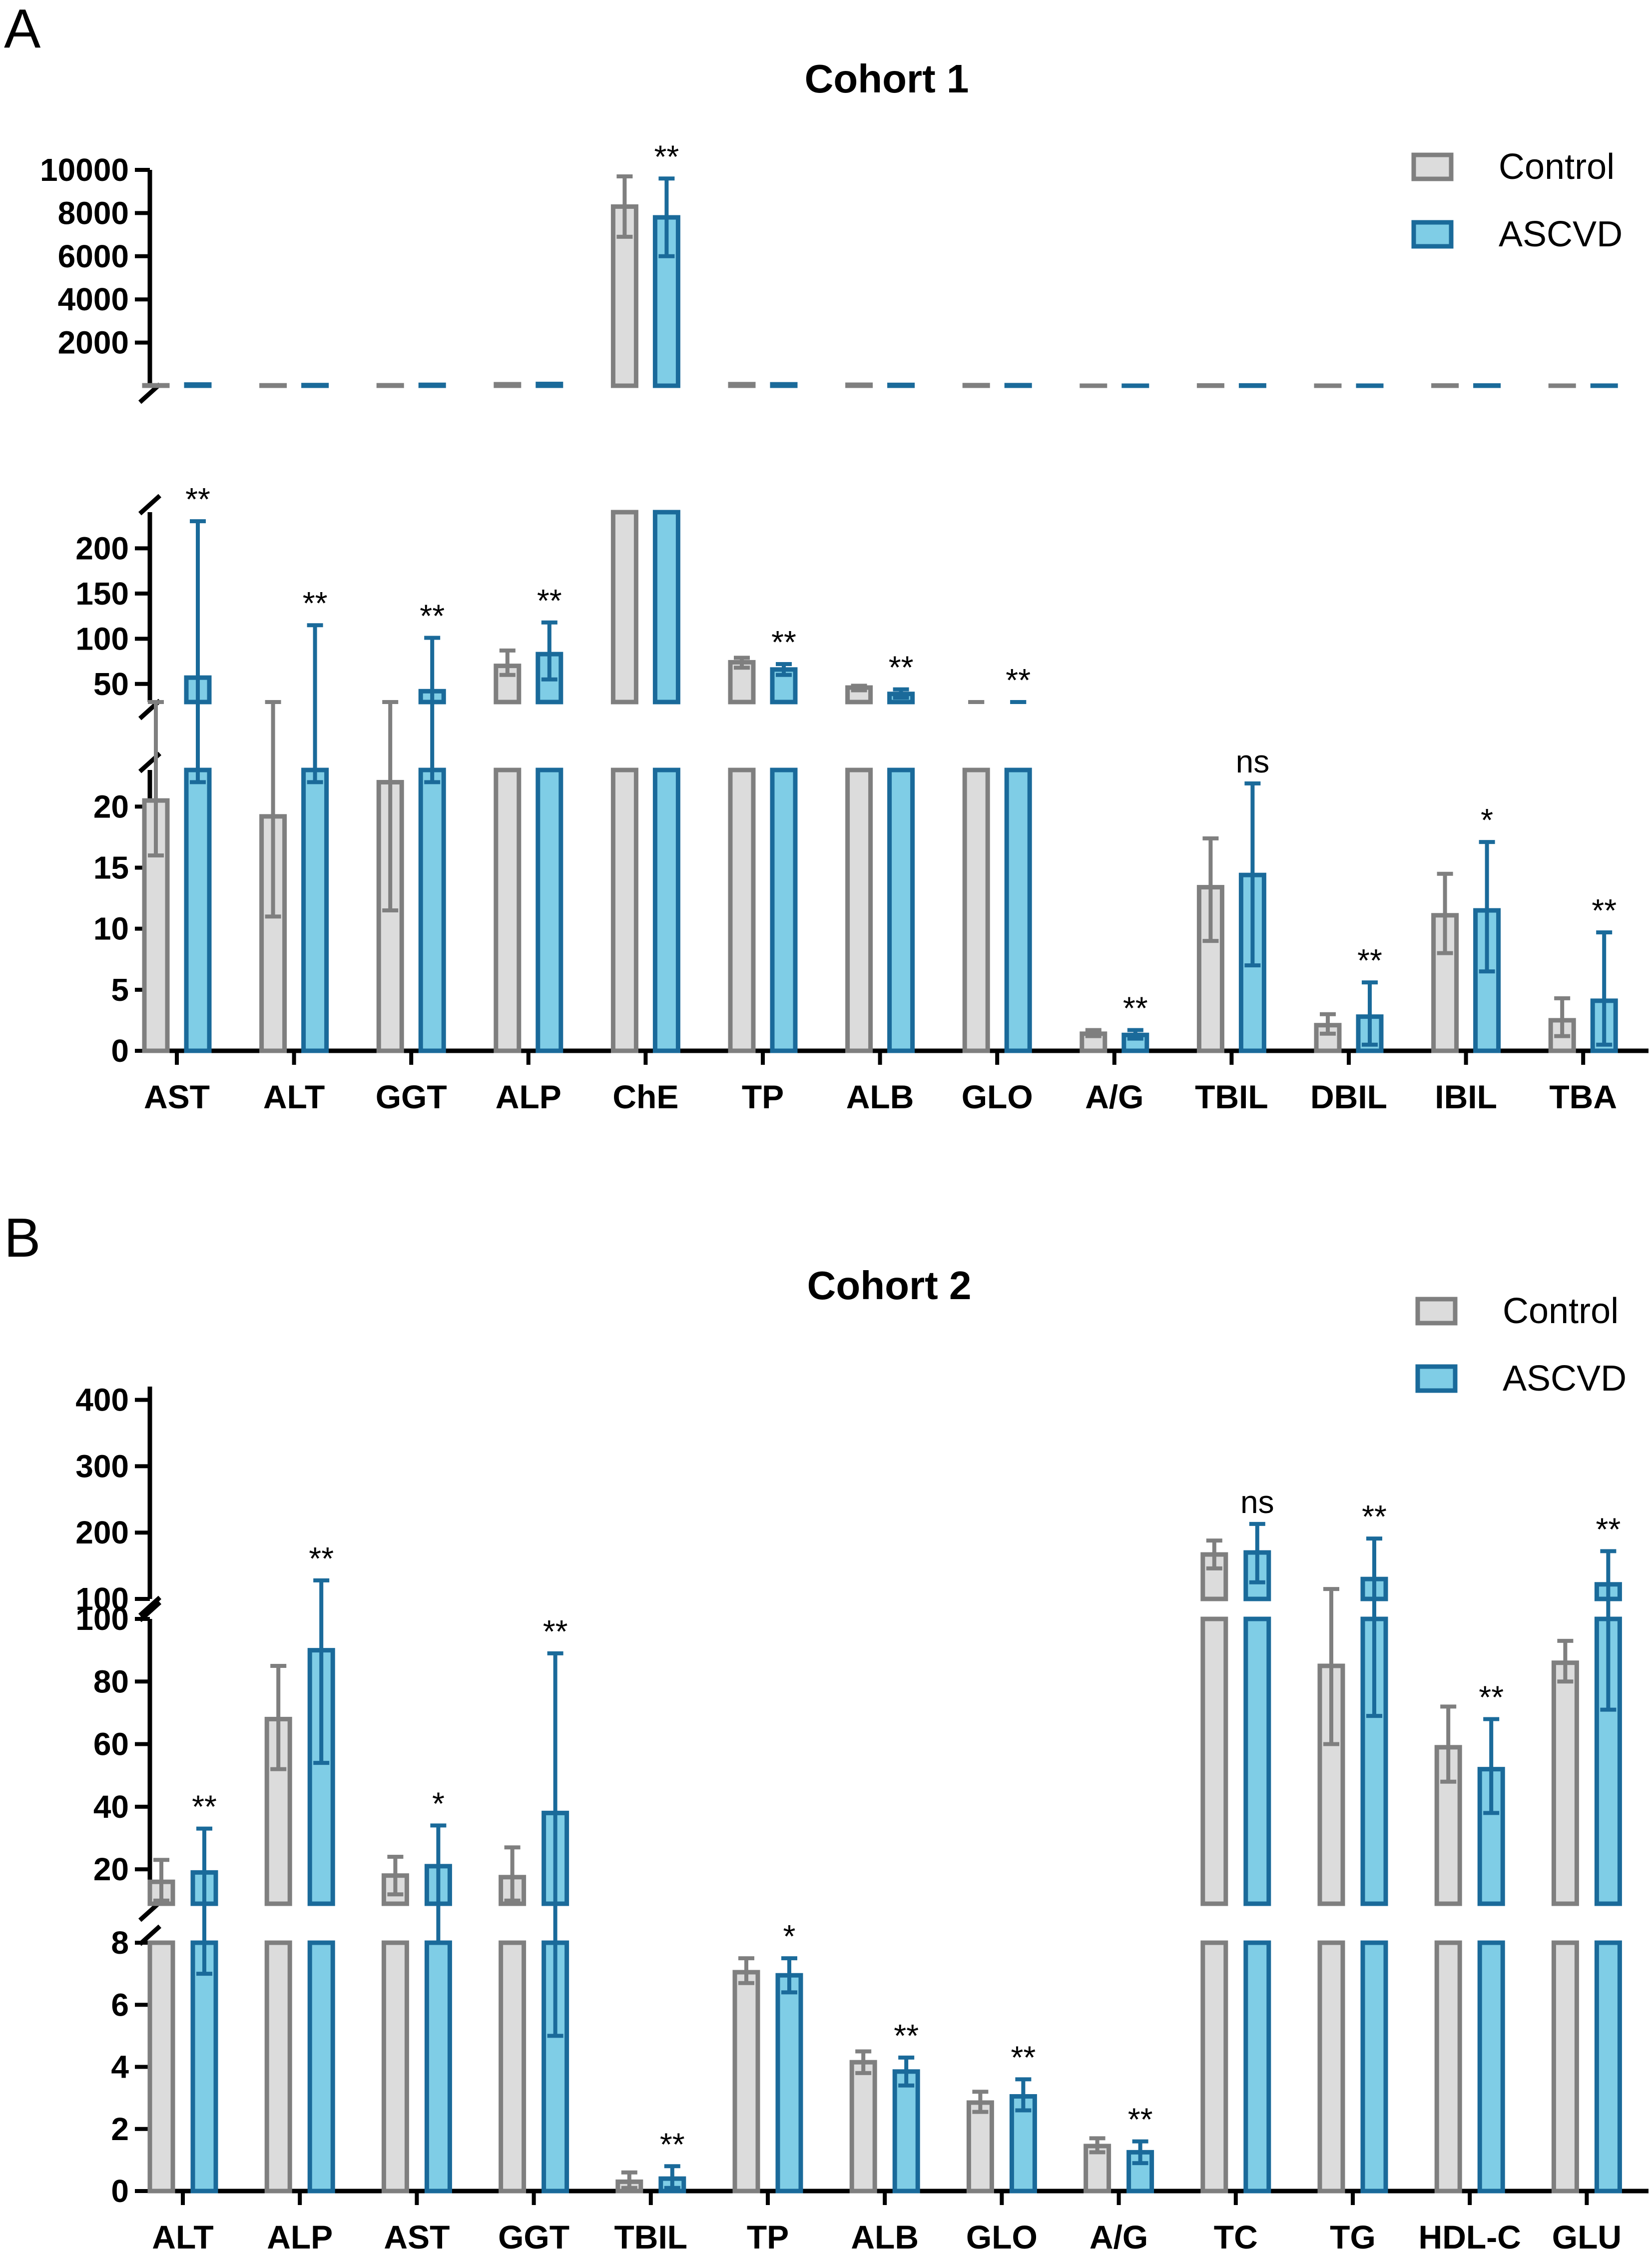 The height and width of the screenshot is (2261, 1652). Describe the element at coordinates (1353, 2238) in the screenshot. I see `x-tick-label: TG` at that location.